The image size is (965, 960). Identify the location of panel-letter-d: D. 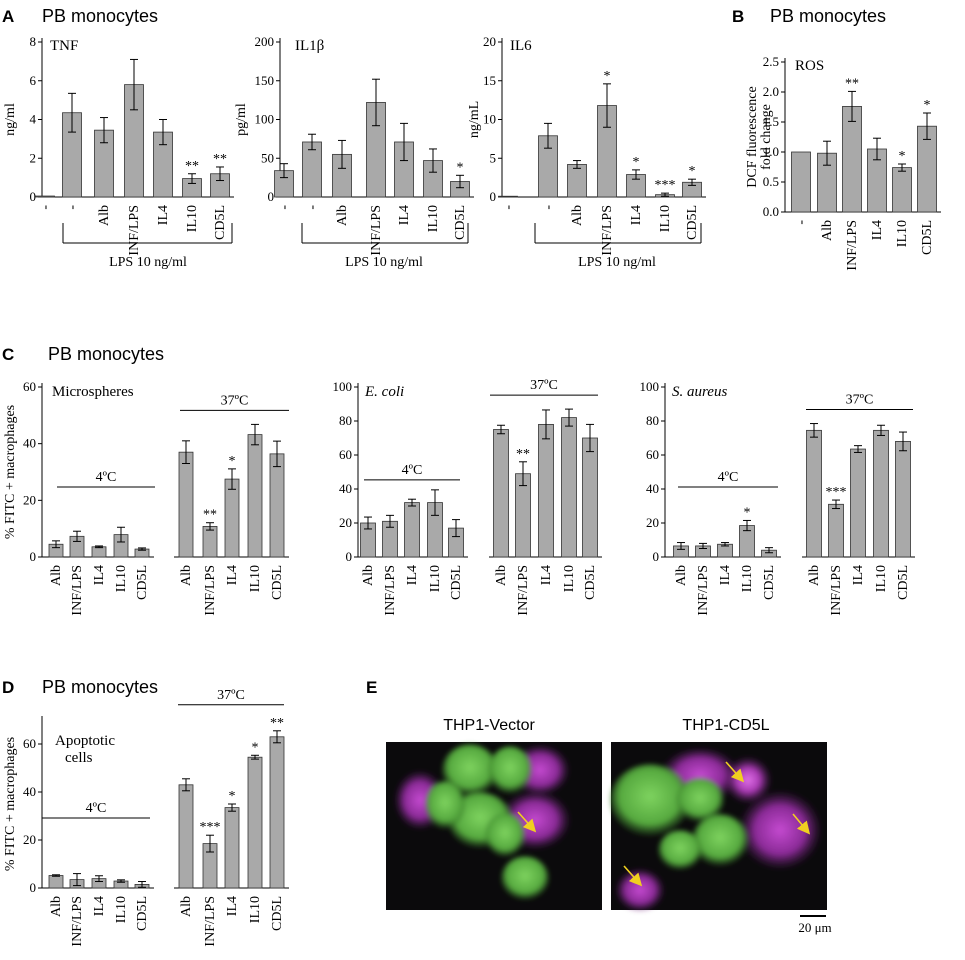
(8, 687).